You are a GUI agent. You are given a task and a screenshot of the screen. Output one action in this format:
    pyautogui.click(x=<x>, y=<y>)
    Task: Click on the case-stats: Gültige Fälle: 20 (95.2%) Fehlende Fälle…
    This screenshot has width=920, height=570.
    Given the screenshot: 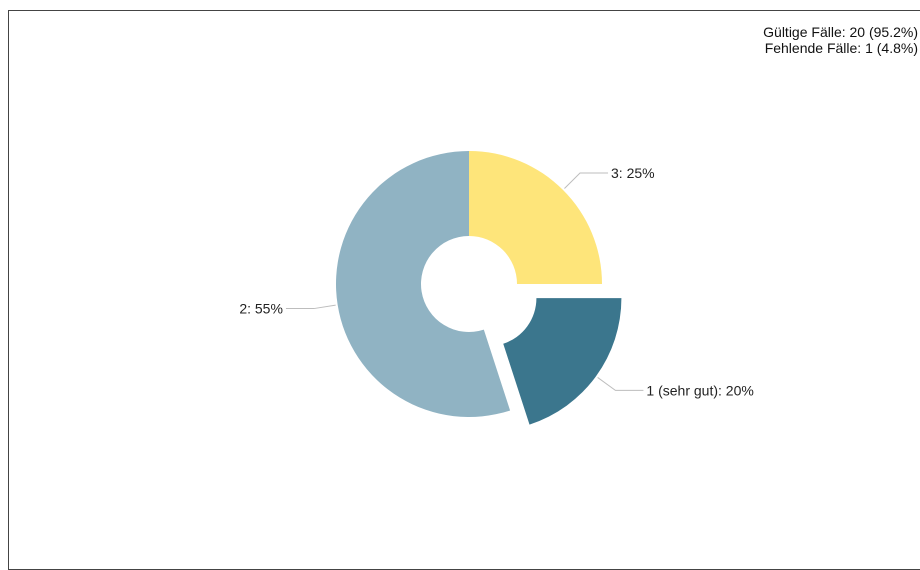 What is the action you would take?
    pyautogui.click(x=840, y=40)
    